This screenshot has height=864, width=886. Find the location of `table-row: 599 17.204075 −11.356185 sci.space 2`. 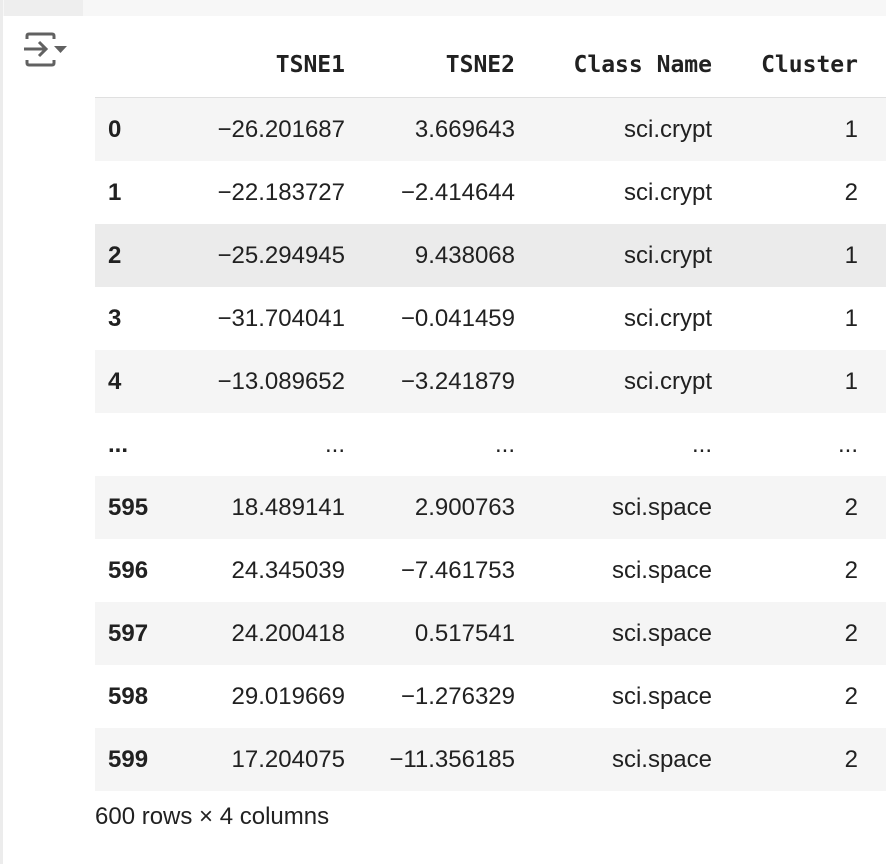

table-row: 599 17.204075 −11.356185 sci.space 2 is located at coordinates (490, 759).